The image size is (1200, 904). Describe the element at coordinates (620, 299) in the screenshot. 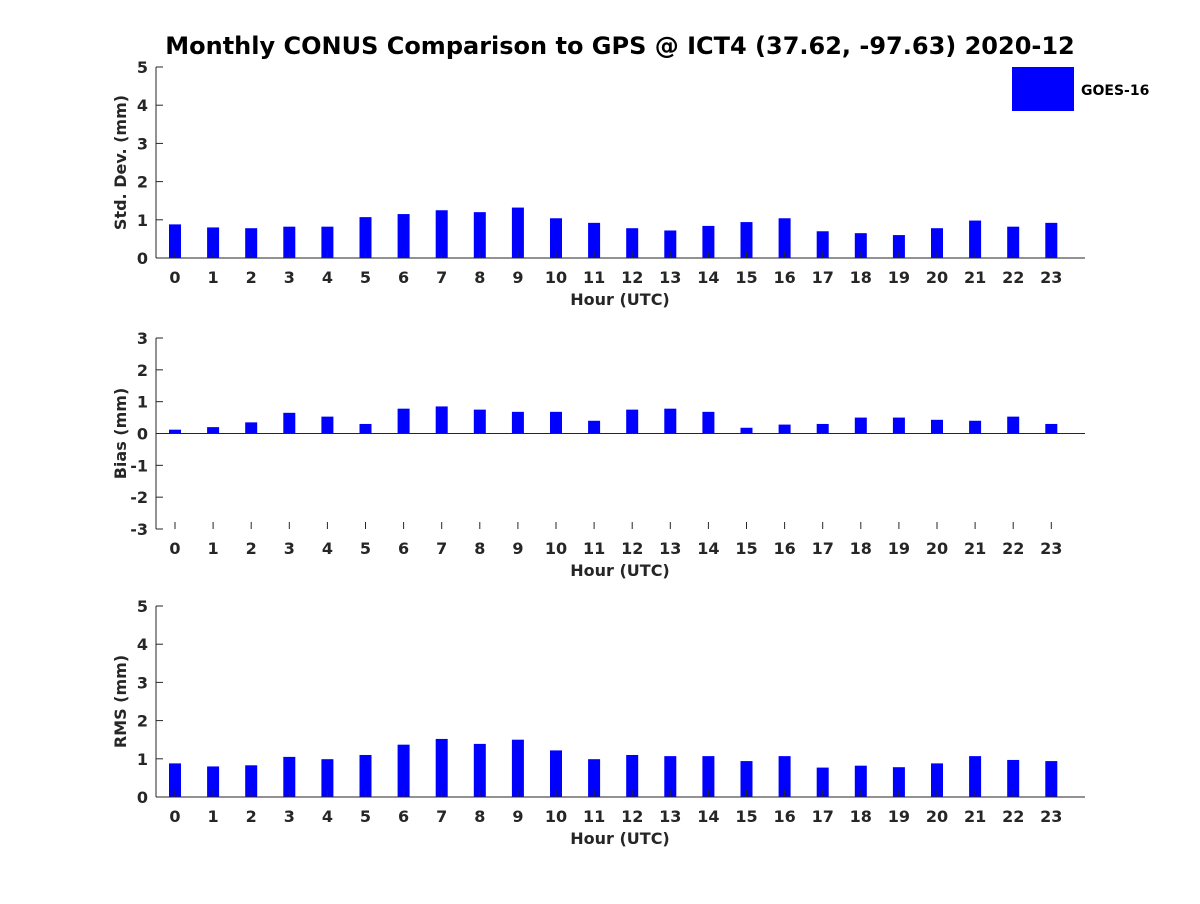

I see `x-axis-label: Hour (UTC)` at that location.